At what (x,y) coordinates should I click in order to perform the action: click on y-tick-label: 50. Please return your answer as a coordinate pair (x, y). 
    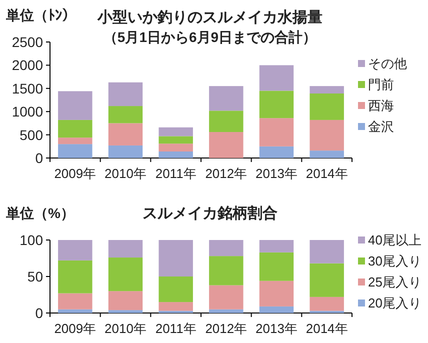
    Looking at the image, I should click on (35, 276).